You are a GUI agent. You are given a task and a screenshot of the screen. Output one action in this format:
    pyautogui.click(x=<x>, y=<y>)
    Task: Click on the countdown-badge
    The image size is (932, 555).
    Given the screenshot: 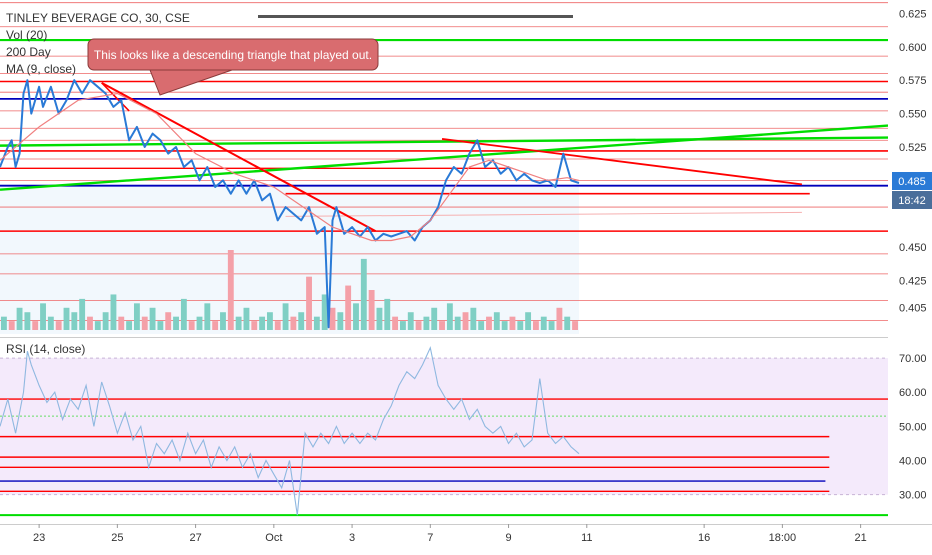 What is the action you would take?
    pyautogui.click(x=912, y=200)
    